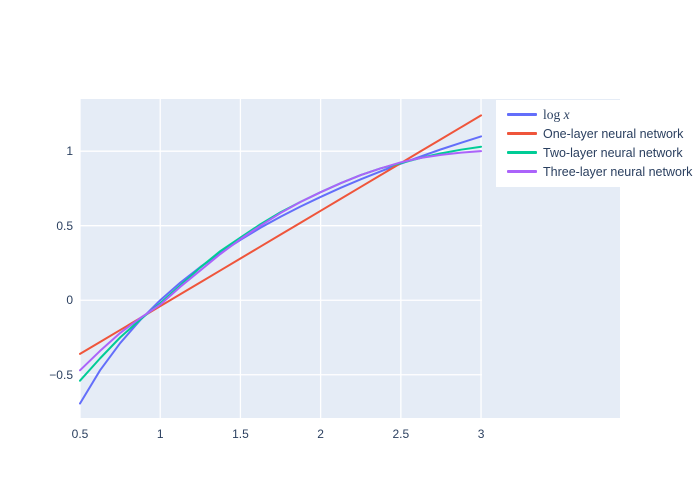 The height and width of the screenshot is (500, 700). Describe the element at coordinates (597, 114) in the screenshot. I see `legend-item-log-x: log x` at that location.